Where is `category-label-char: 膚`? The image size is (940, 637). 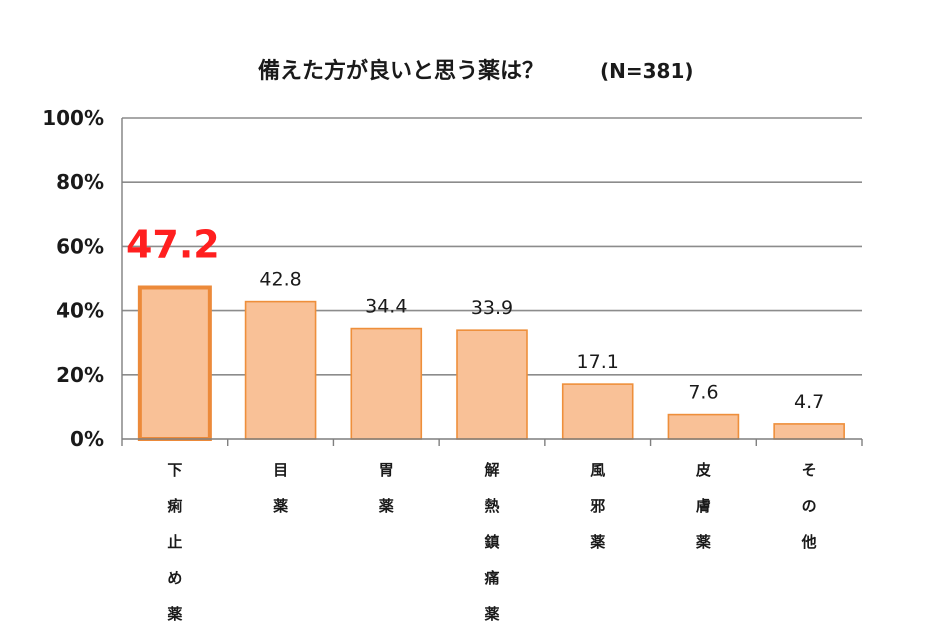
category-label-char: 膚 is located at coordinates (703, 506).